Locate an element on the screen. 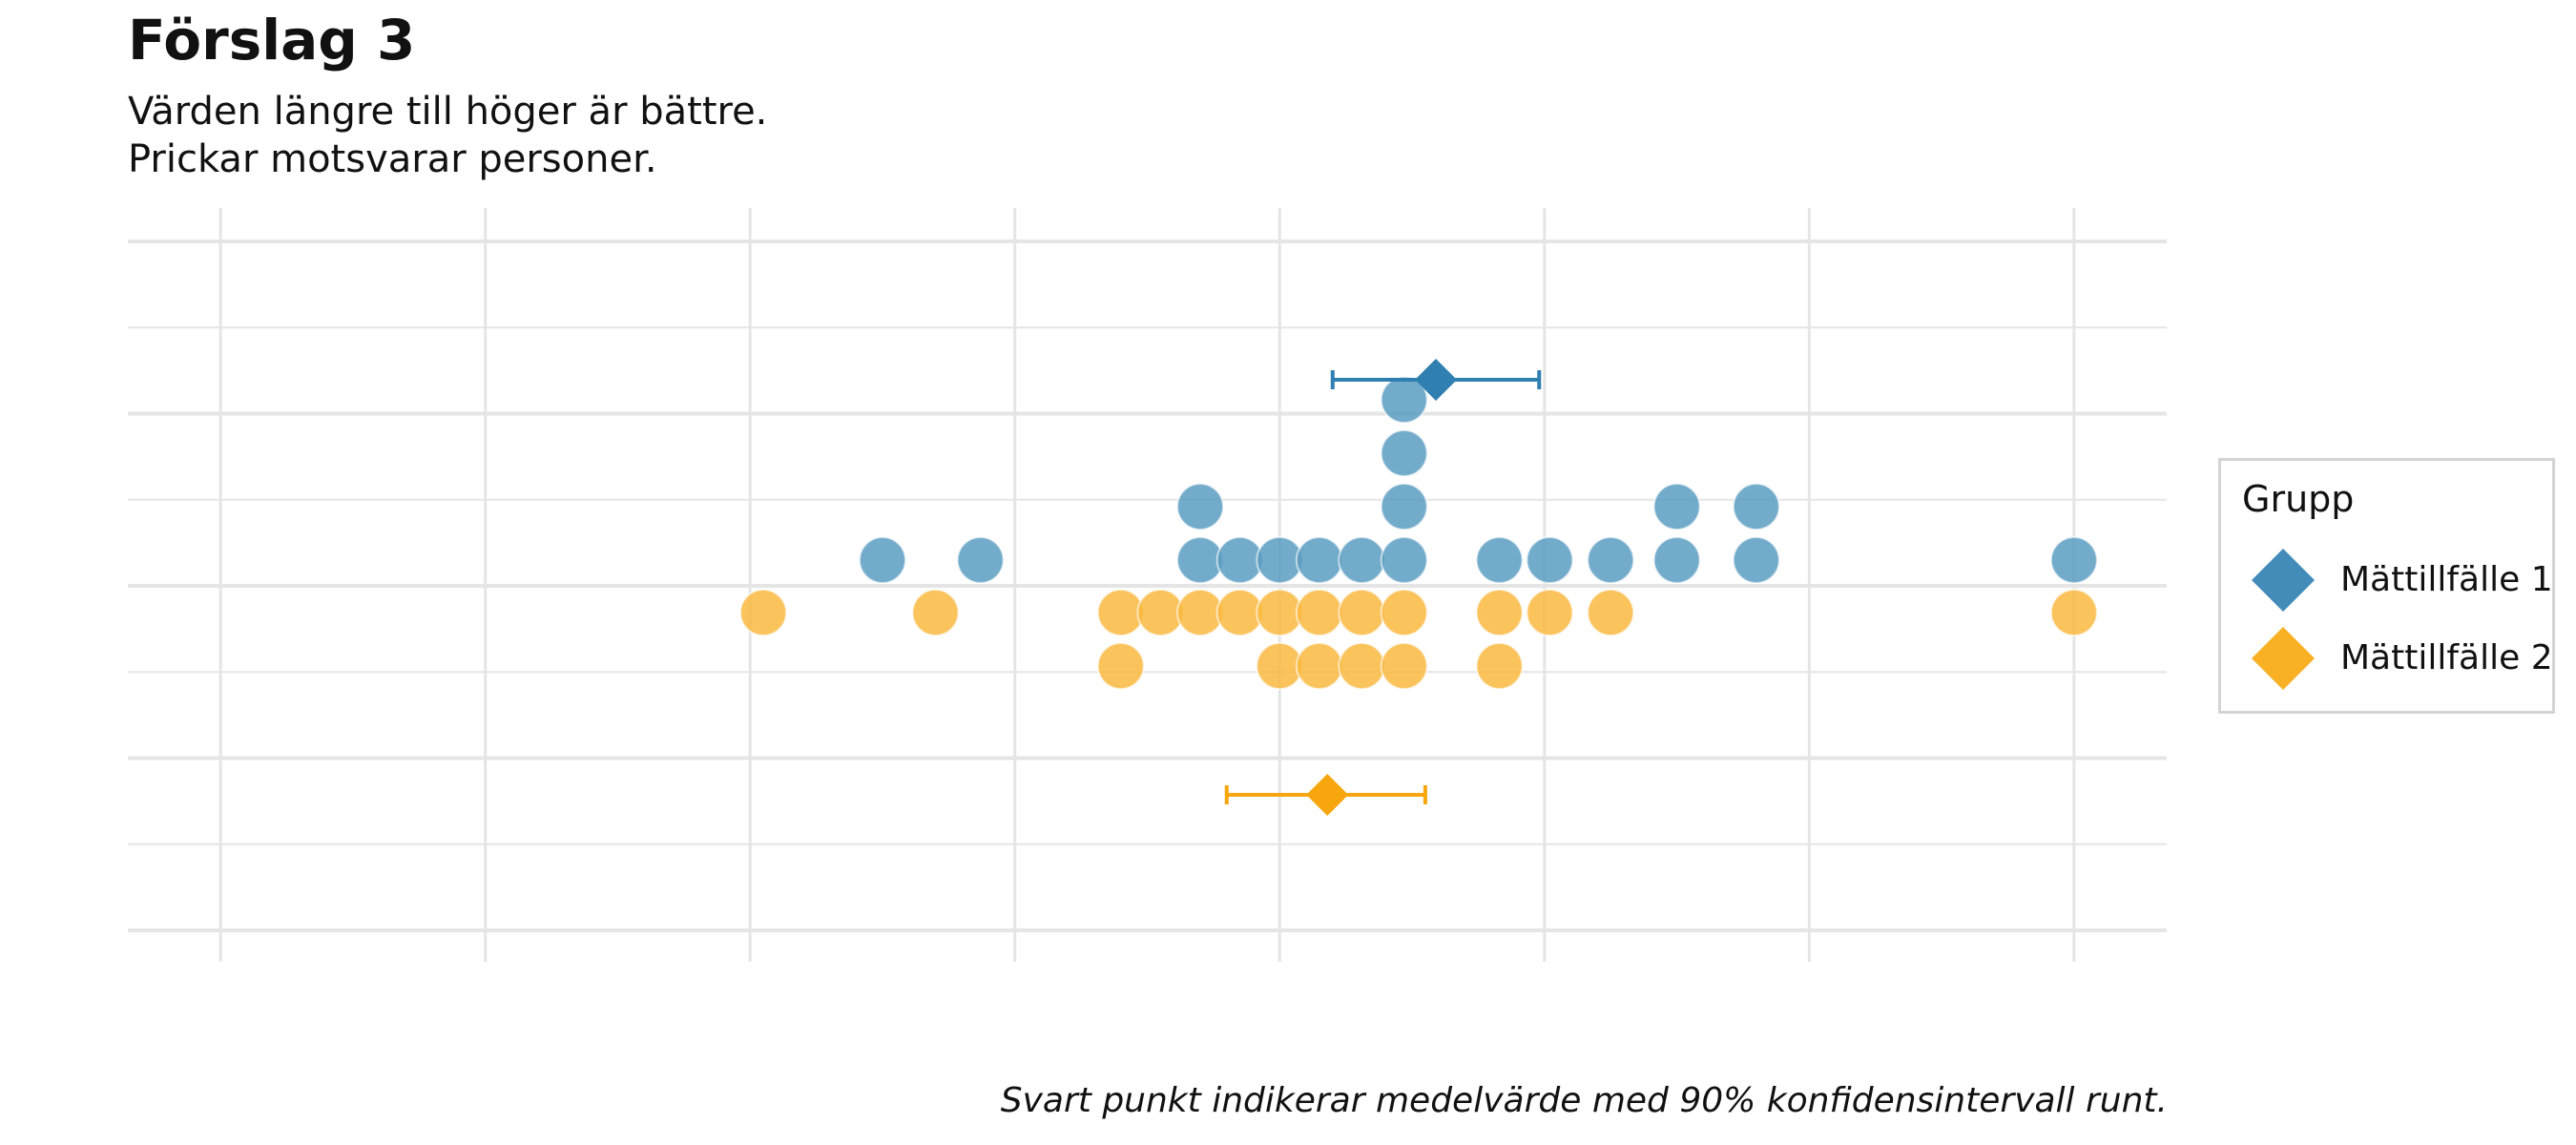 This screenshot has height=1145, width=2576. chart-title: Förslag 3 is located at coordinates (272, 40).